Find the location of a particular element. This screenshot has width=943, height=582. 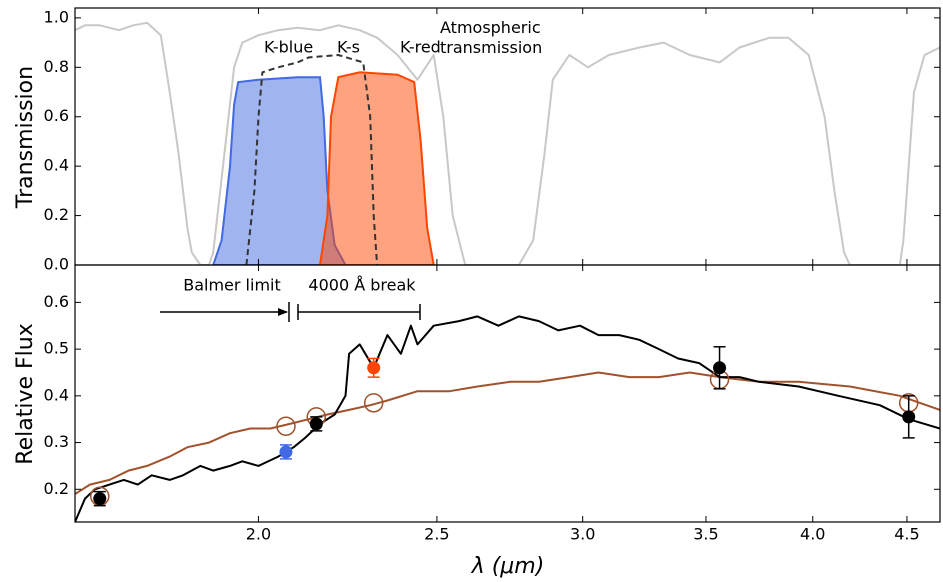

y-tick-label: 0.0 is located at coordinates (56, 264).